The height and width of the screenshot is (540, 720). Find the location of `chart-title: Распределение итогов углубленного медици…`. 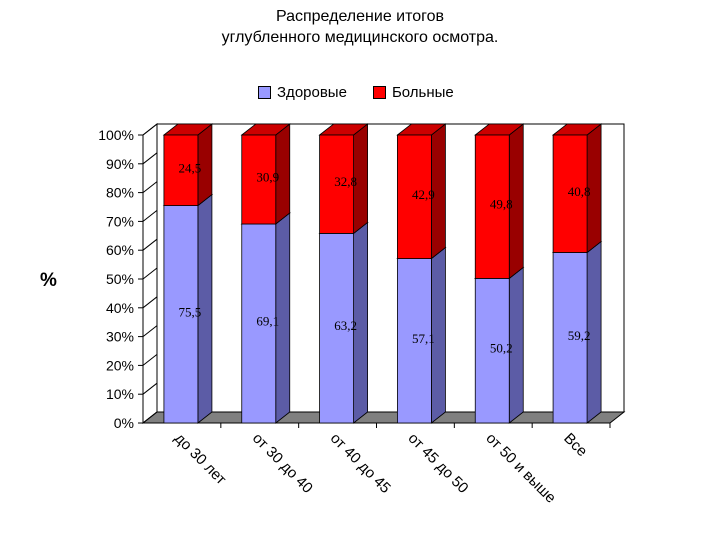

chart-title: Распределение итогов углубленного медици… is located at coordinates (360, 27).